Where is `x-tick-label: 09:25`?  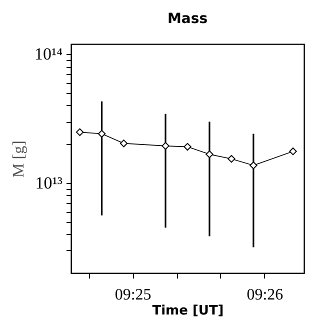
x-tick-label: 09:25 is located at coordinates (133, 295).